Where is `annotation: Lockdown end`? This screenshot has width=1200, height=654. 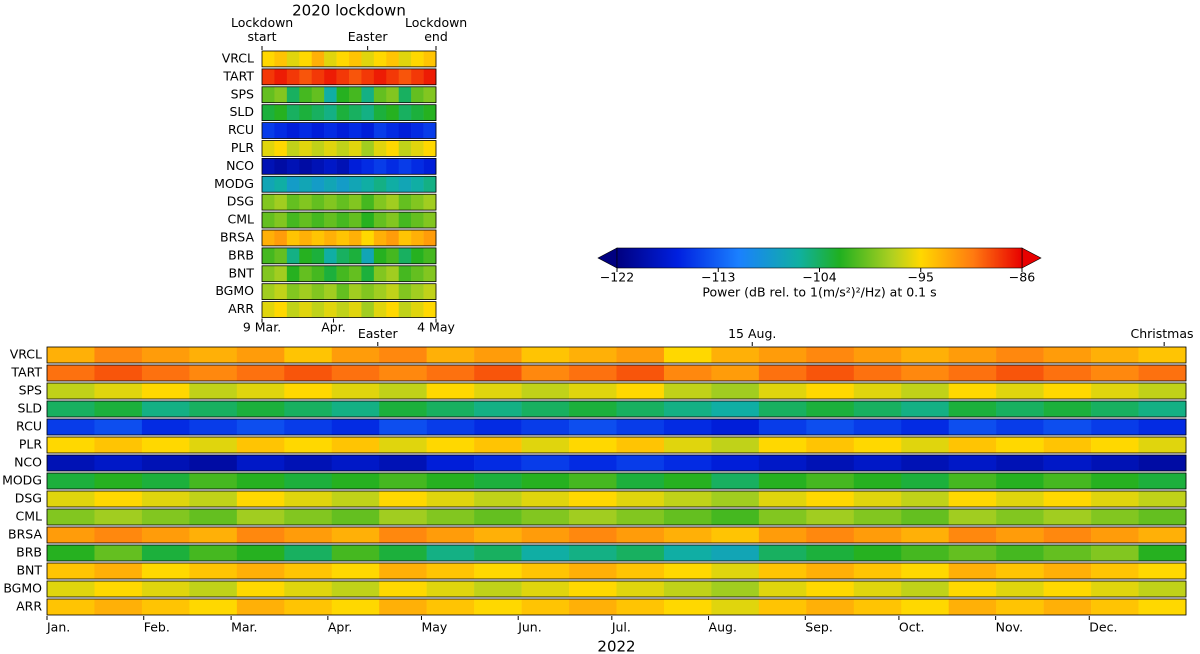
annotation: Lockdown end is located at coordinates (436, 29).